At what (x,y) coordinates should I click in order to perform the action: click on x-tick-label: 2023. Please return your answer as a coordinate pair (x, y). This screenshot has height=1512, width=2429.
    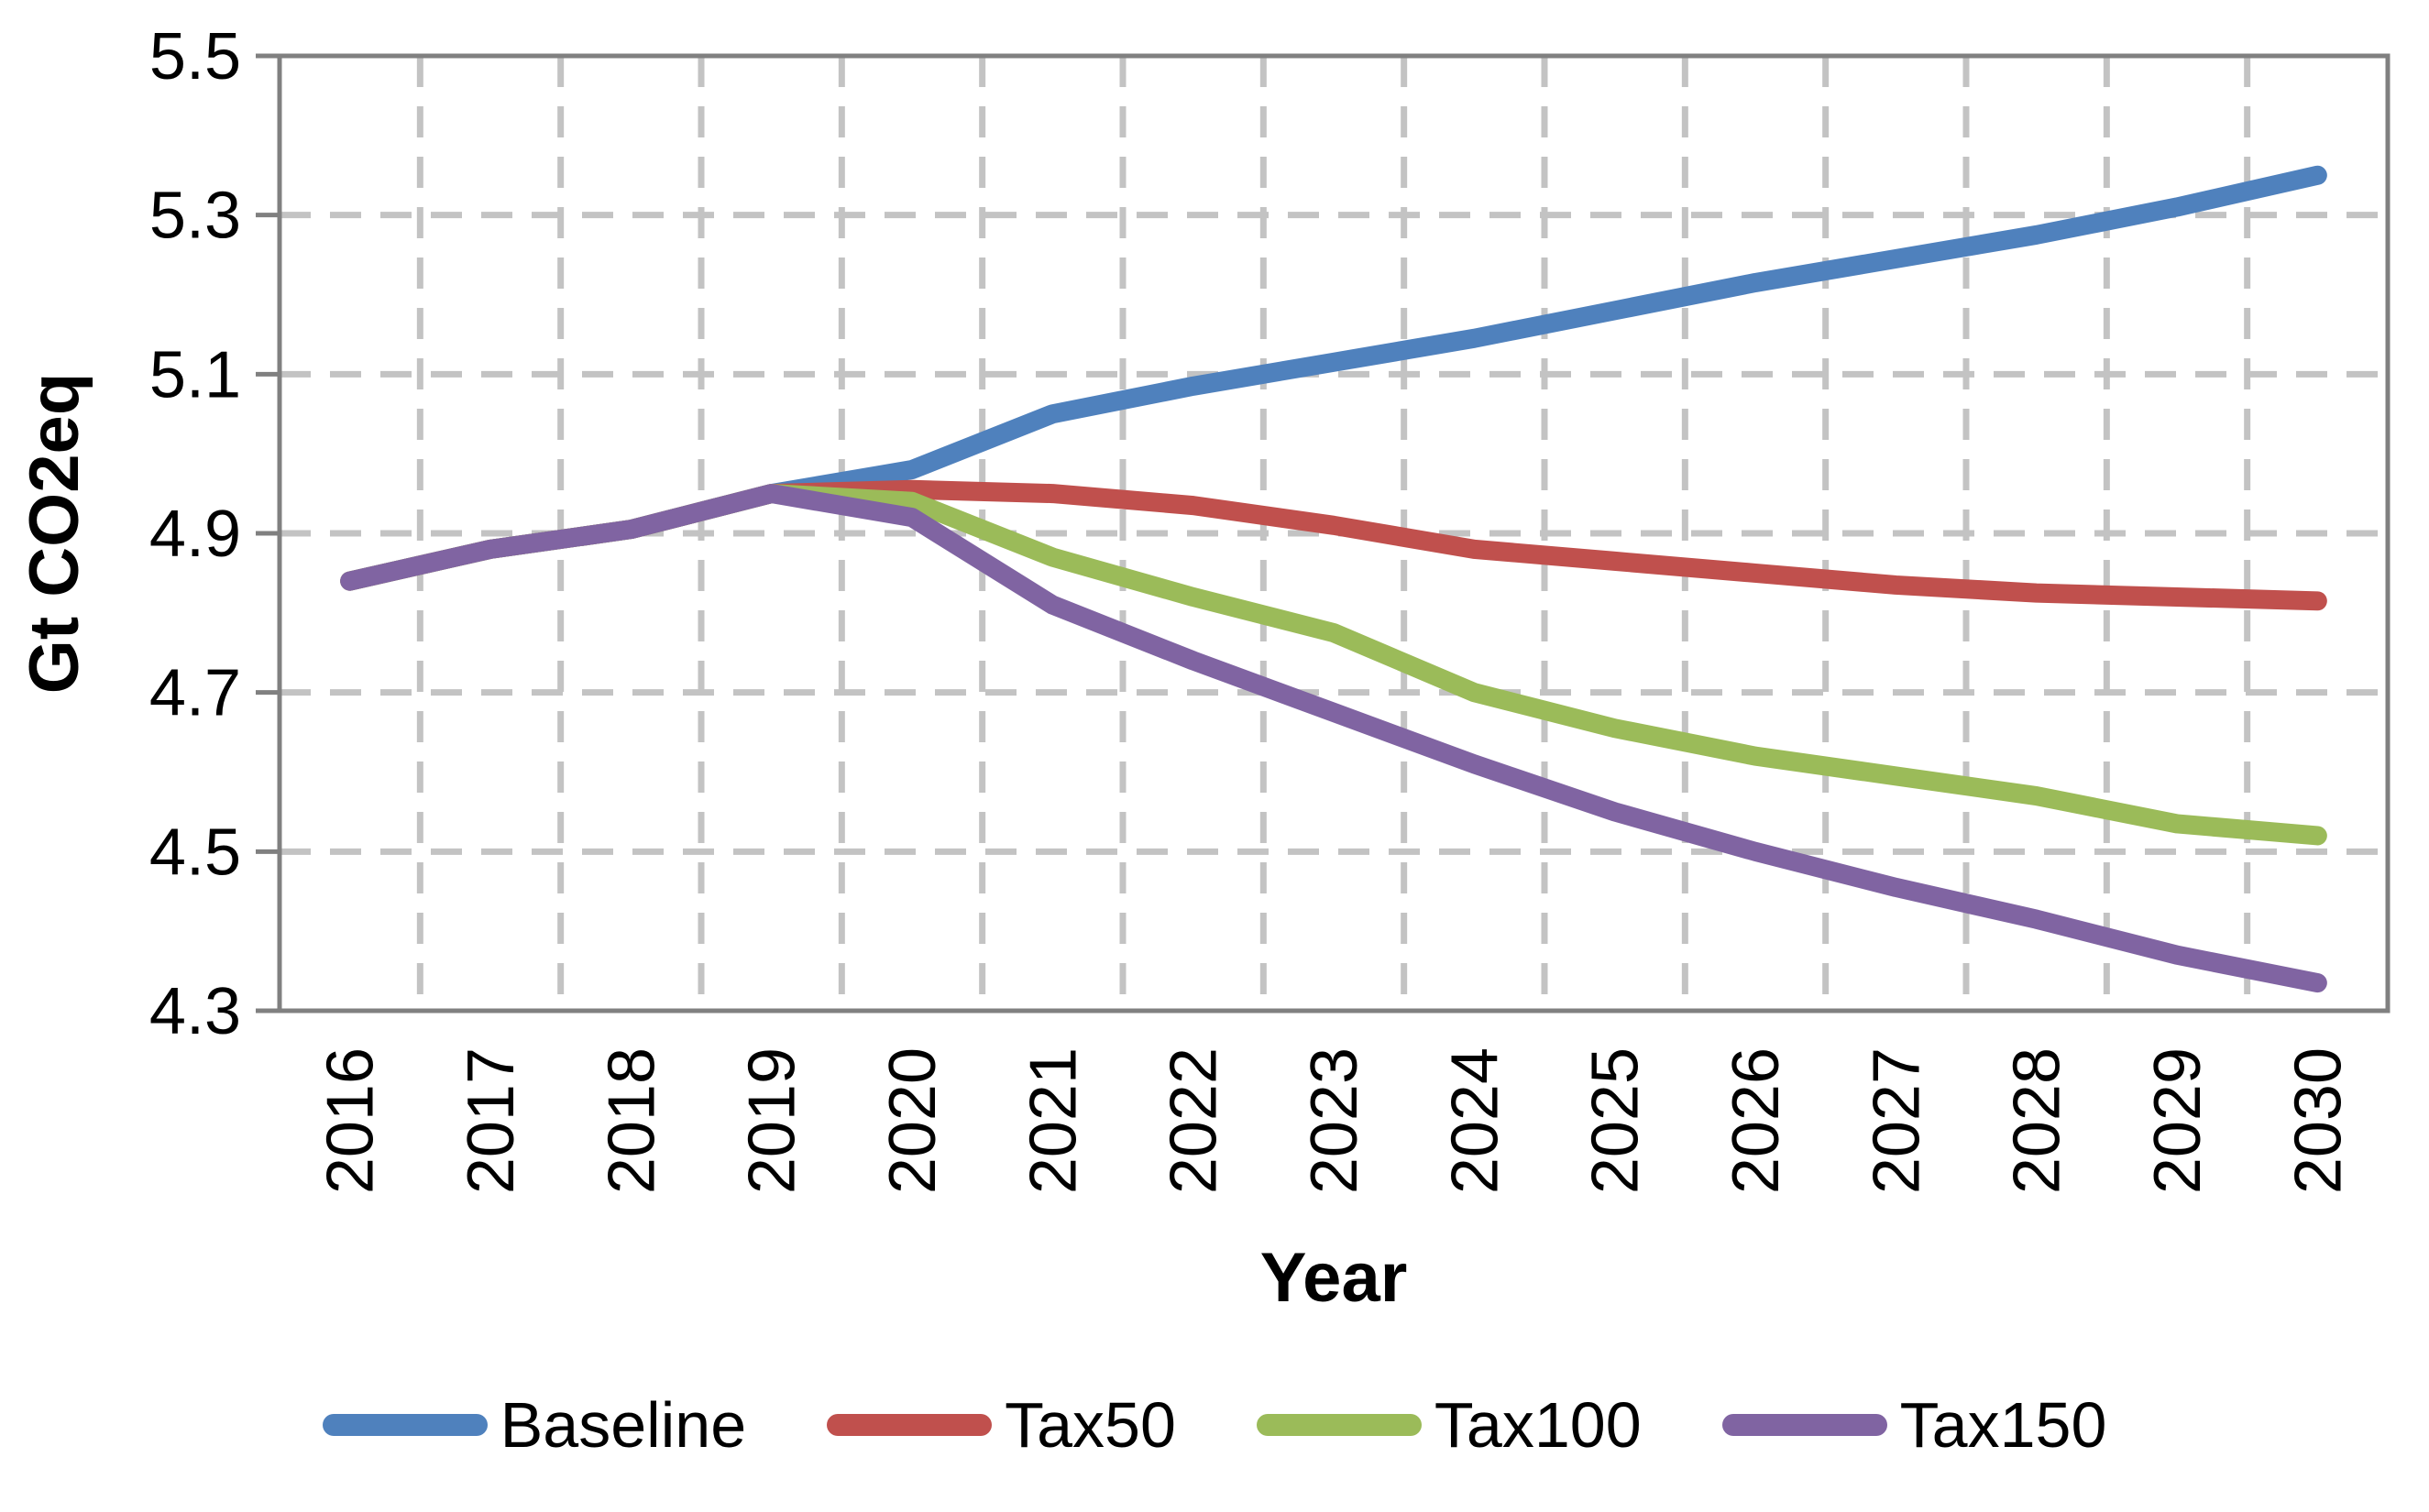
    Looking at the image, I should click on (1334, 1120).